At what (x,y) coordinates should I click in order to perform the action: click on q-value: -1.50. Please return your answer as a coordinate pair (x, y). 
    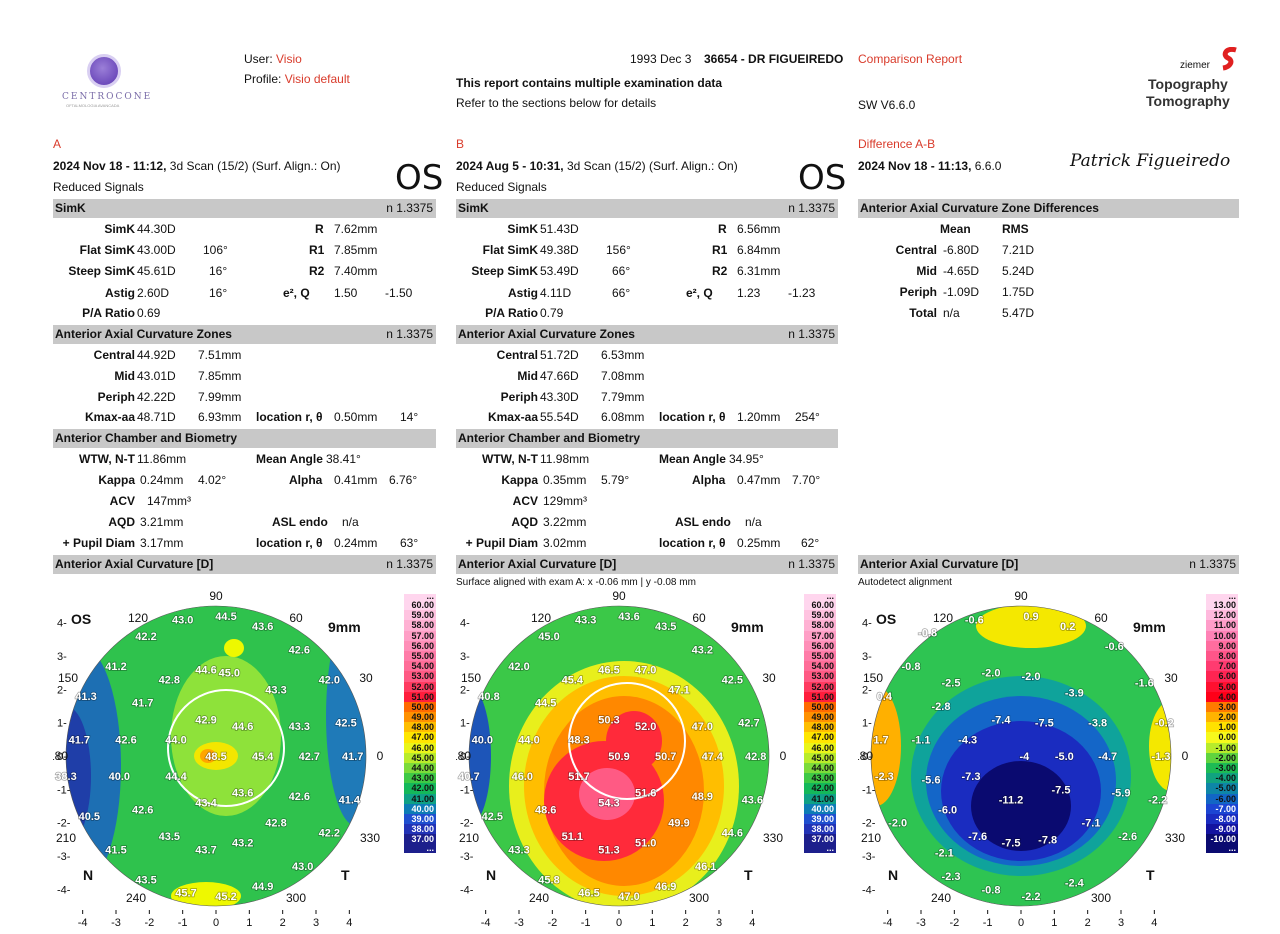
    Looking at the image, I should click on (399, 293).